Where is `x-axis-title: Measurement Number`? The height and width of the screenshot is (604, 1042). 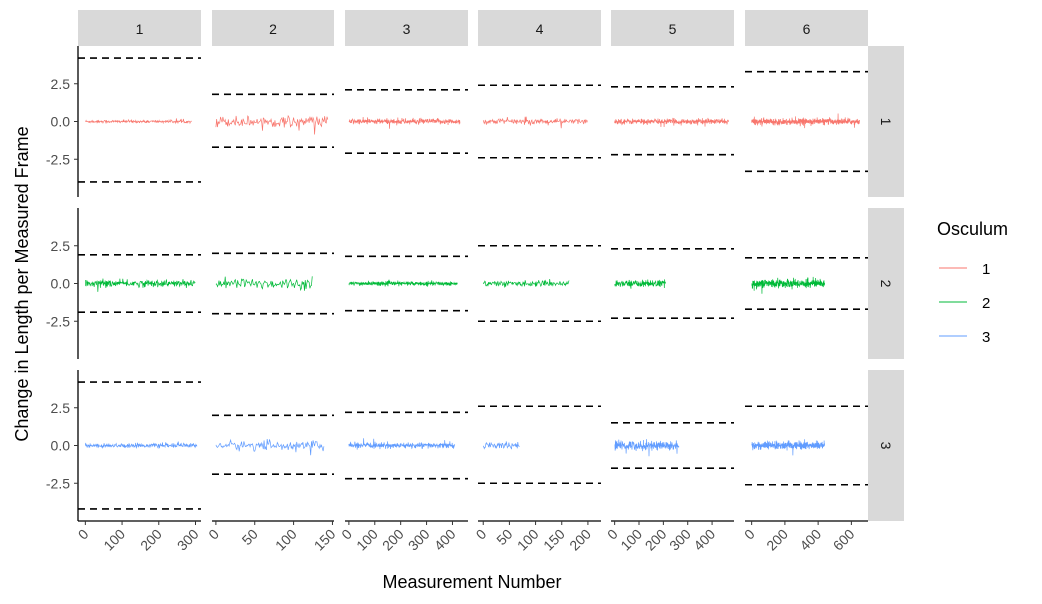
x-axis-title: Measurement Number is located at coordinates (471, 582).